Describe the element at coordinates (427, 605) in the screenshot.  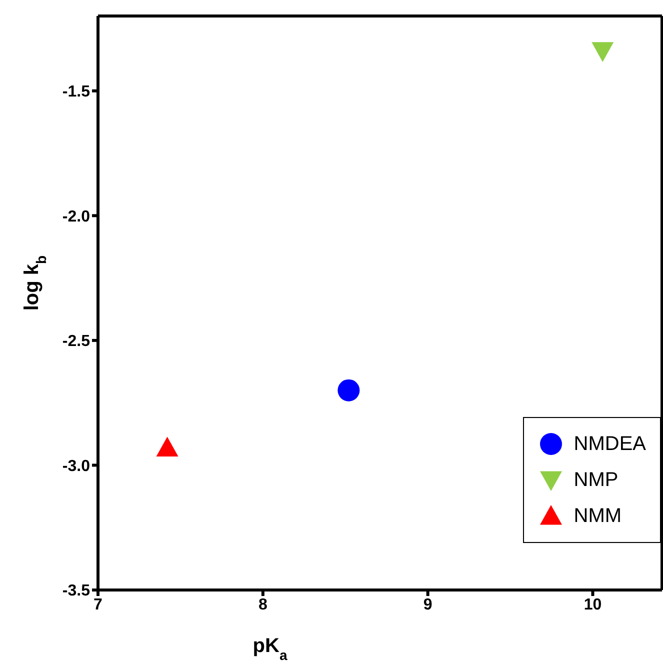
I see `x-tick-label: 9` at that location.